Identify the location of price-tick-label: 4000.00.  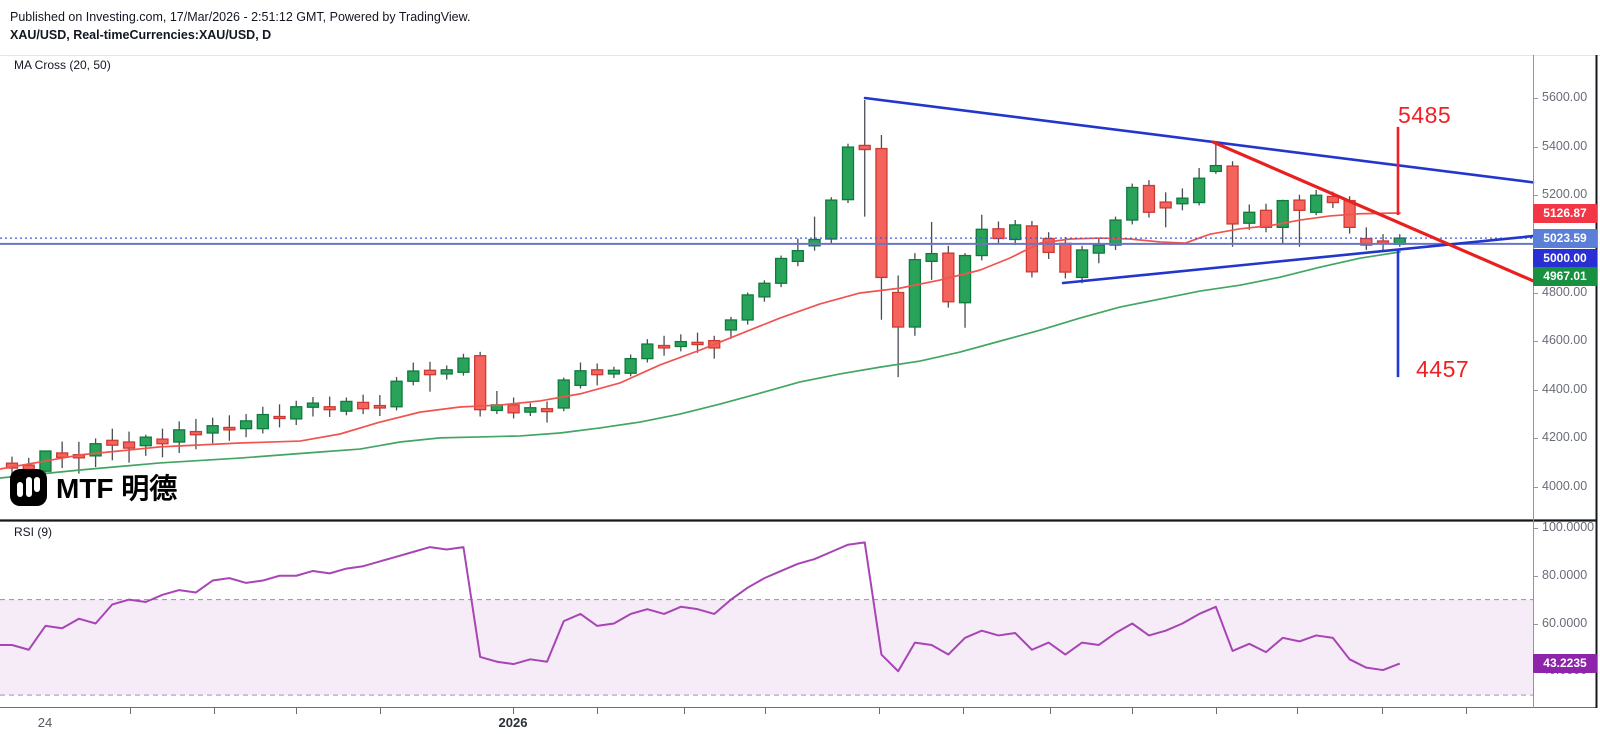
(1565, 486).